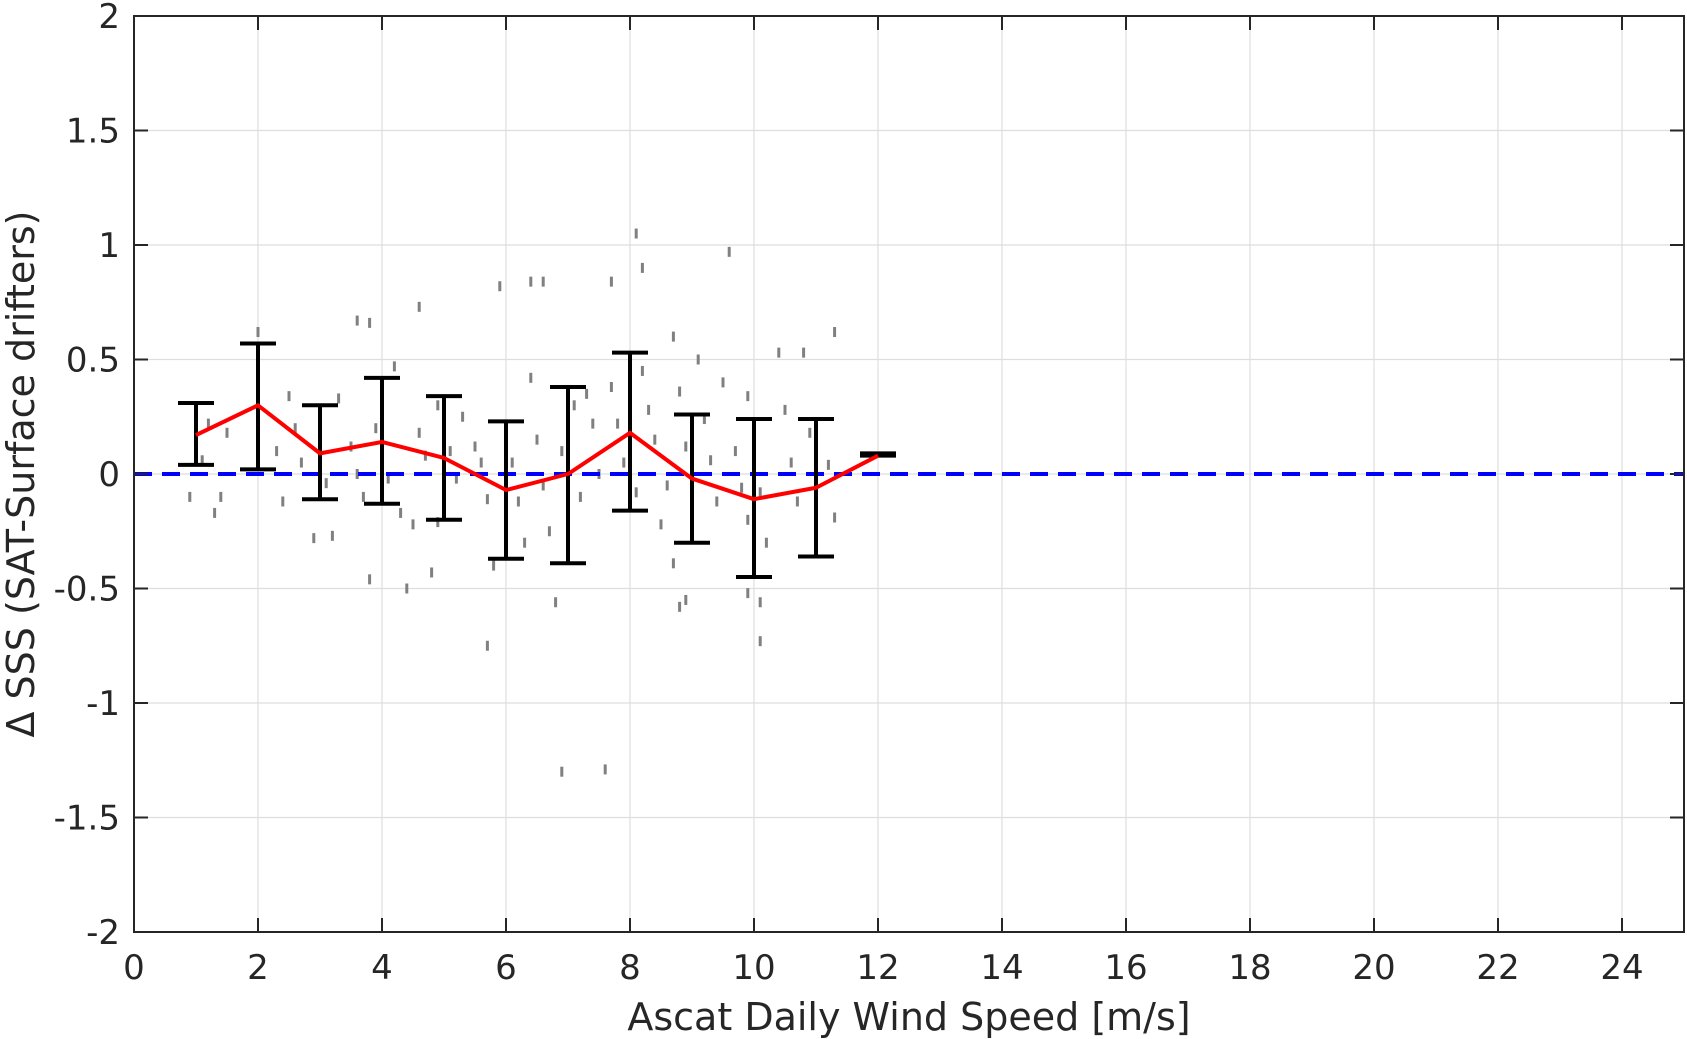 The image size is (1687, 1039). What do you see at coordinates (21, 473) in the screenshot?
I see `y-axis-label: Δ SSS (SAT-Surface drifters)` at bounding box center [21, 473].